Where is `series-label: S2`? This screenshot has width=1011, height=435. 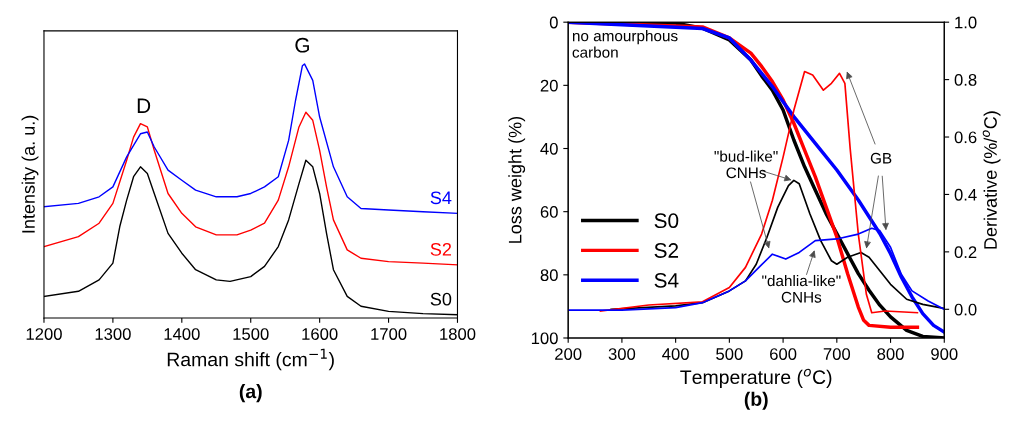 series-label: S2 is located at coordinates (441, 249).